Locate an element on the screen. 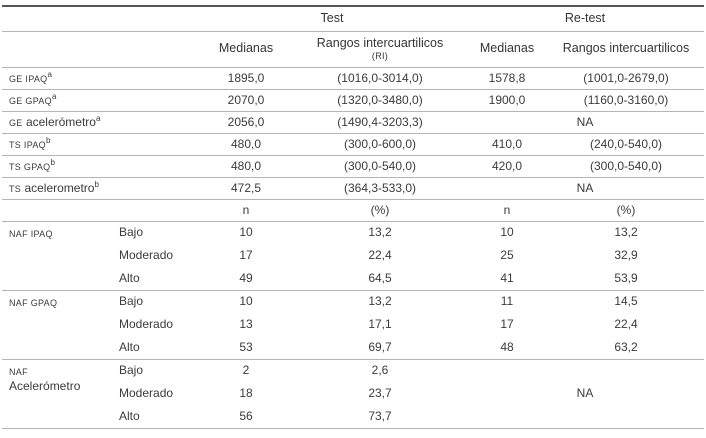 This screenshot has height=438, width=706. table-row: NAF IPAQ Bajo 10 13,2 10 13,2 is located at coordinates (353, 232).